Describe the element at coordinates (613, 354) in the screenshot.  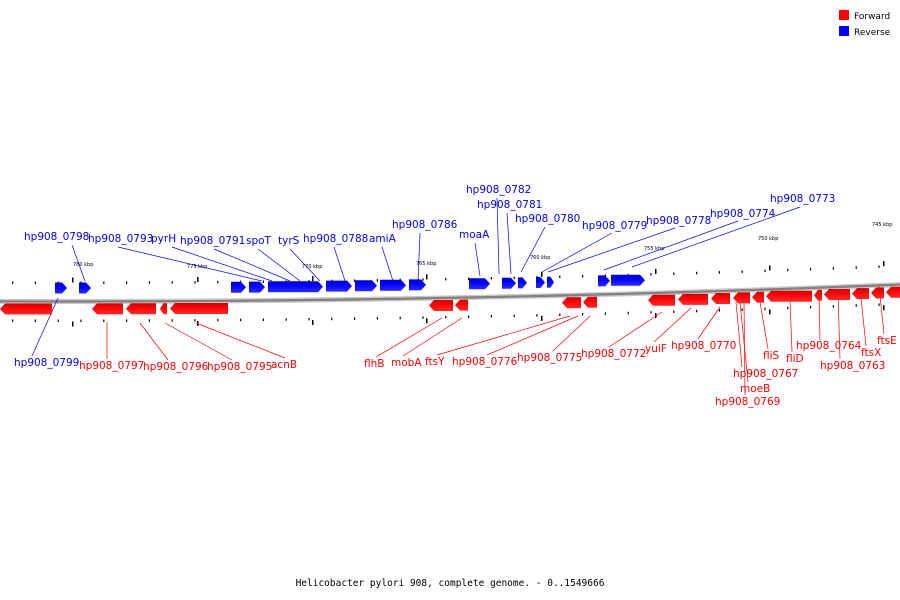
I see `gene-label-forward: hp908_0772` at that location.